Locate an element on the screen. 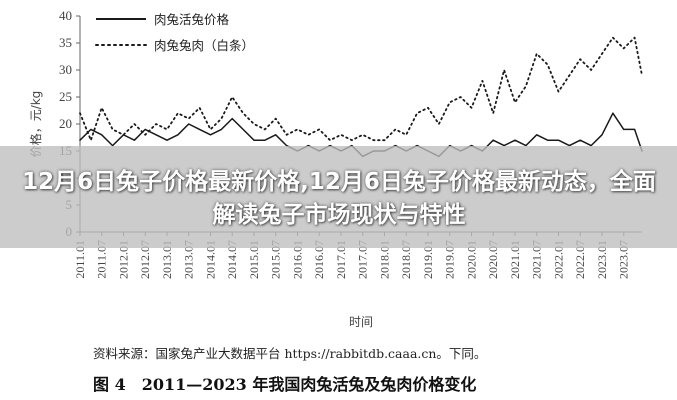 The image size is (677, 400). legend-label-2: 肉兔兔肉（白条） is located at coordinates (204, 45).